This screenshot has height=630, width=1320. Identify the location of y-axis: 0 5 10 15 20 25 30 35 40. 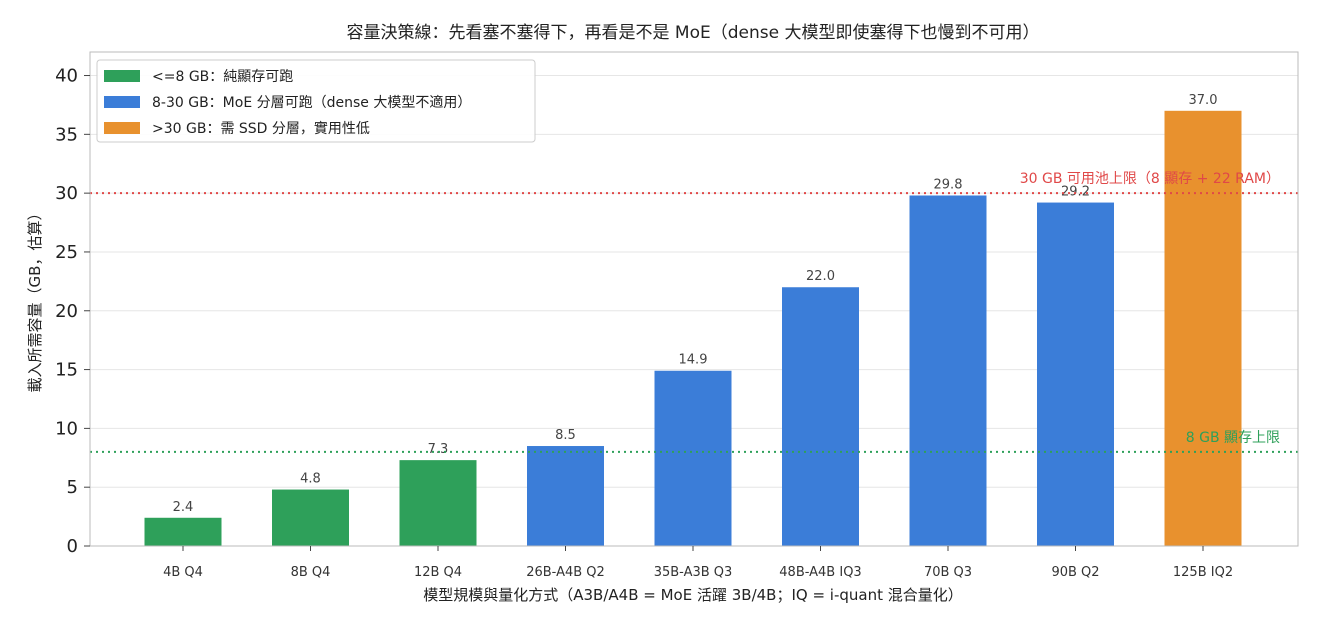
(72, 311).